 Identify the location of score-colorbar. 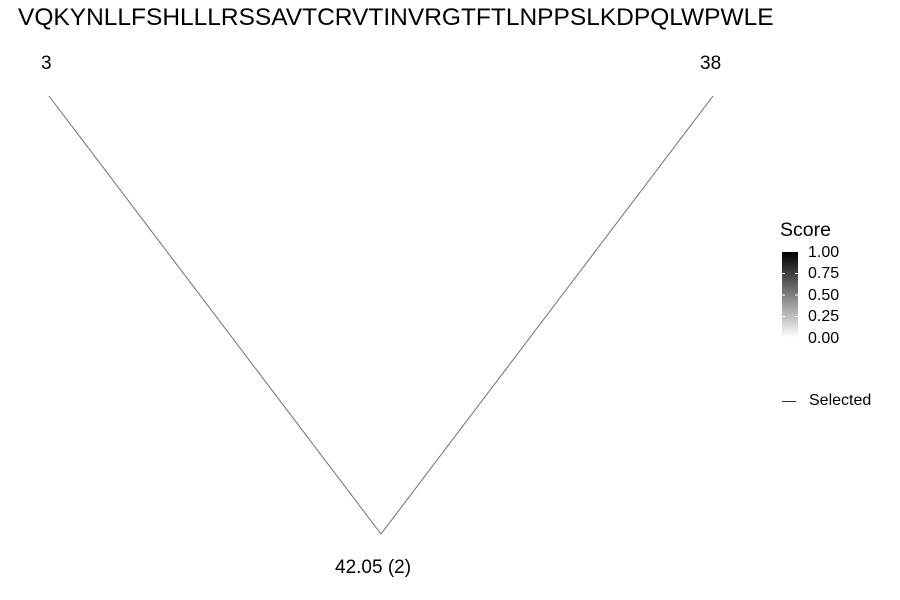
(790, 295).